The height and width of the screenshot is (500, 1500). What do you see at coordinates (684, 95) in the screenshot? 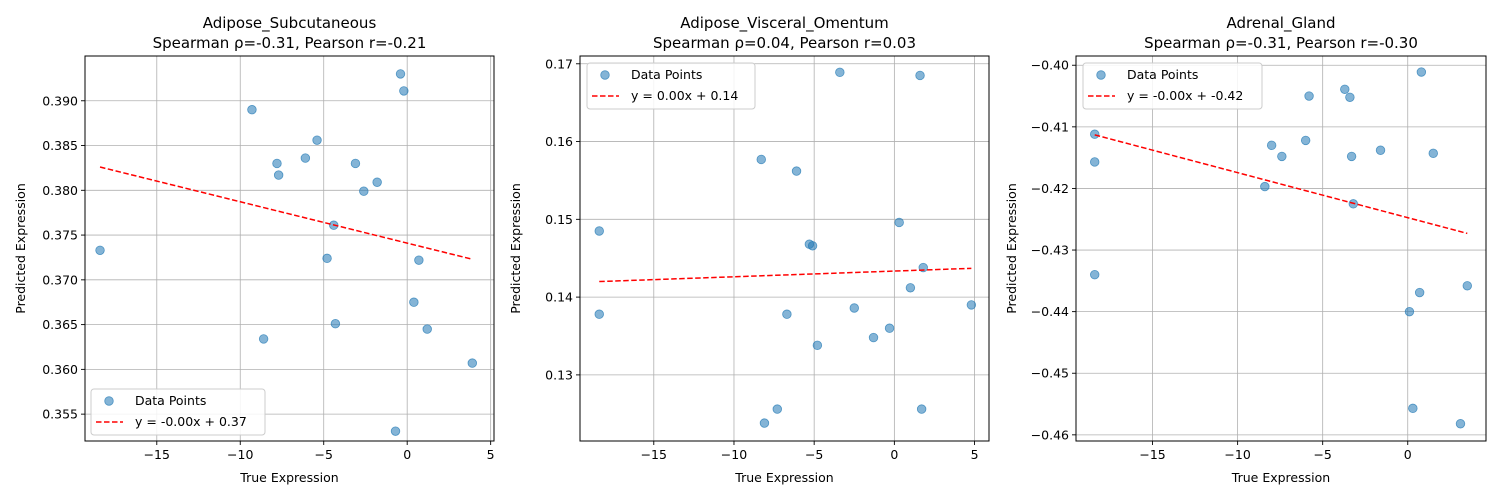
I see `legend-label-fit: y = 0.00x + 0.14` at bounding box center [684, 95].